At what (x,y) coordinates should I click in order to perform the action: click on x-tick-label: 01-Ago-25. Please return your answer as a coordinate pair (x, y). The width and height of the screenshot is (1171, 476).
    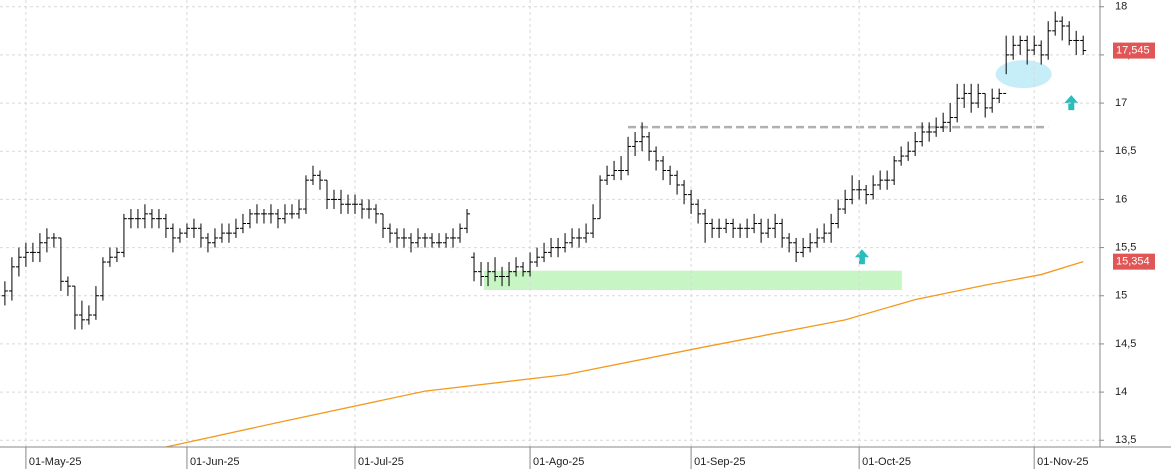
    Looking at the image, I should click on (558, 462).